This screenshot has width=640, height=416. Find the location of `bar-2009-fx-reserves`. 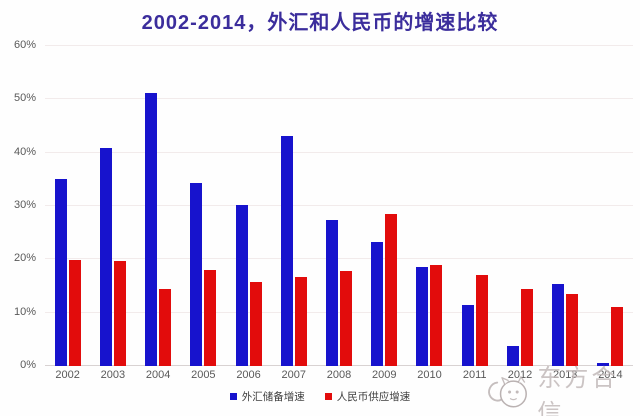

bar-2009-fx-reserves is located at coordinates (377, 303).